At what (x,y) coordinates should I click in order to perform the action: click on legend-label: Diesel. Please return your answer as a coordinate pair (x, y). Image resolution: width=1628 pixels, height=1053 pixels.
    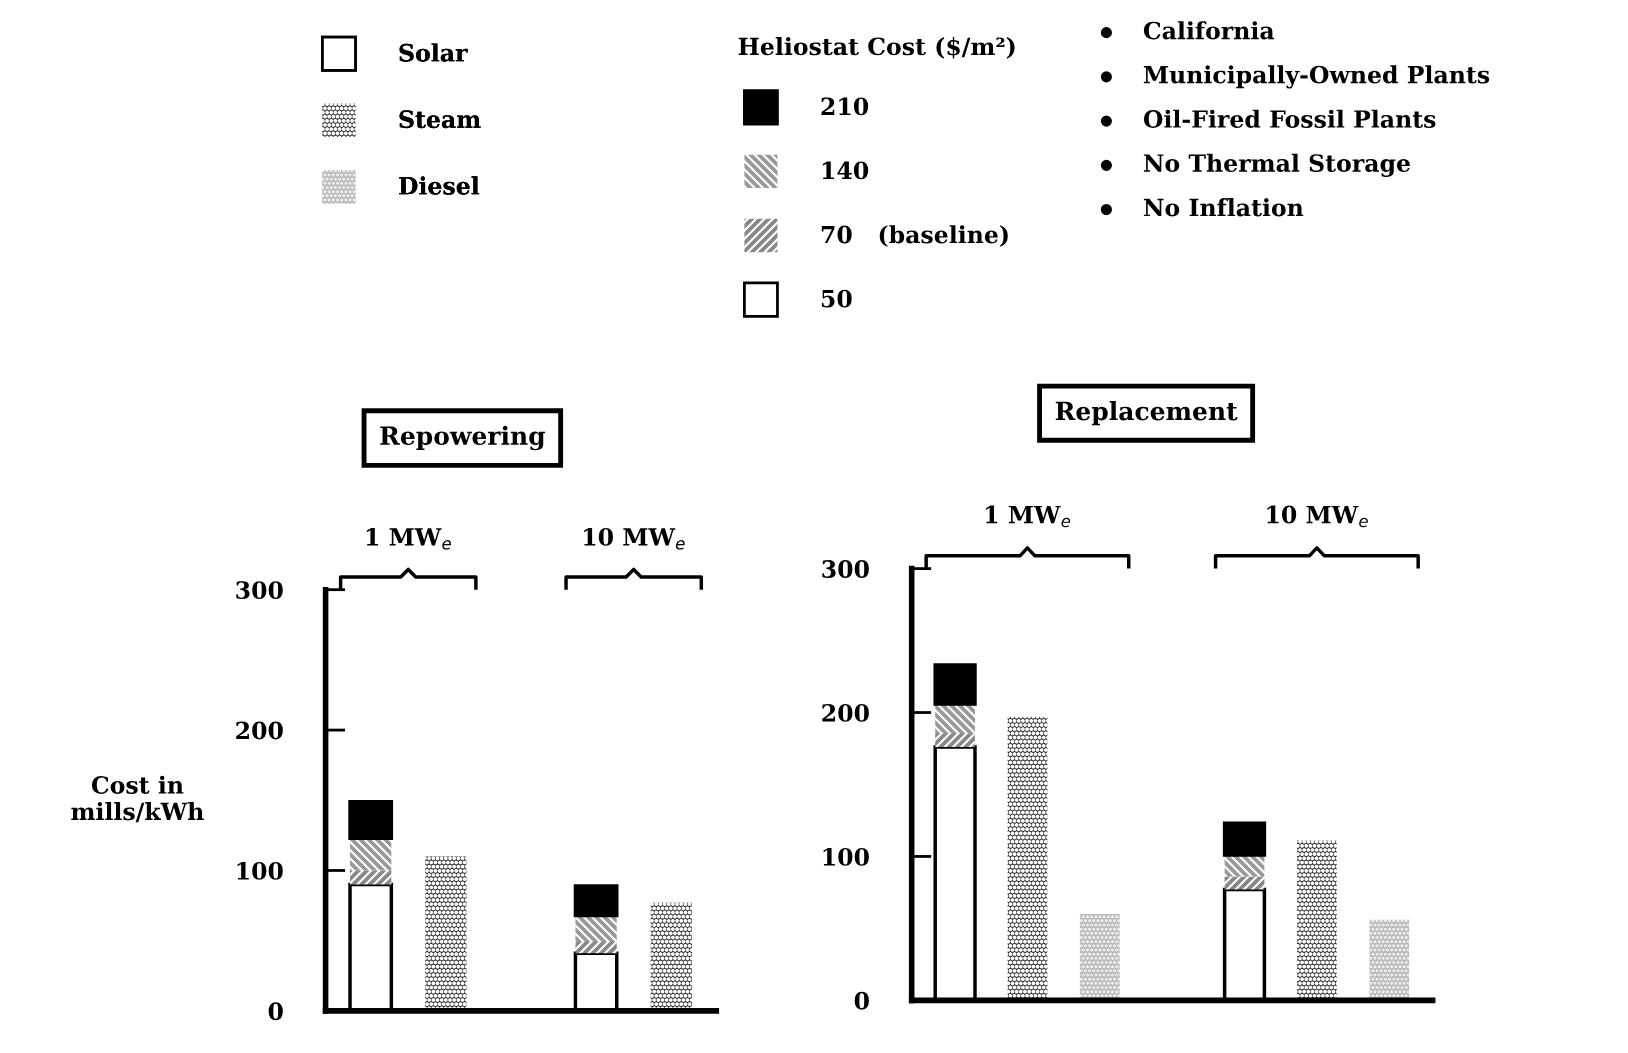
    Looking at the image, I should click on (439, 185).